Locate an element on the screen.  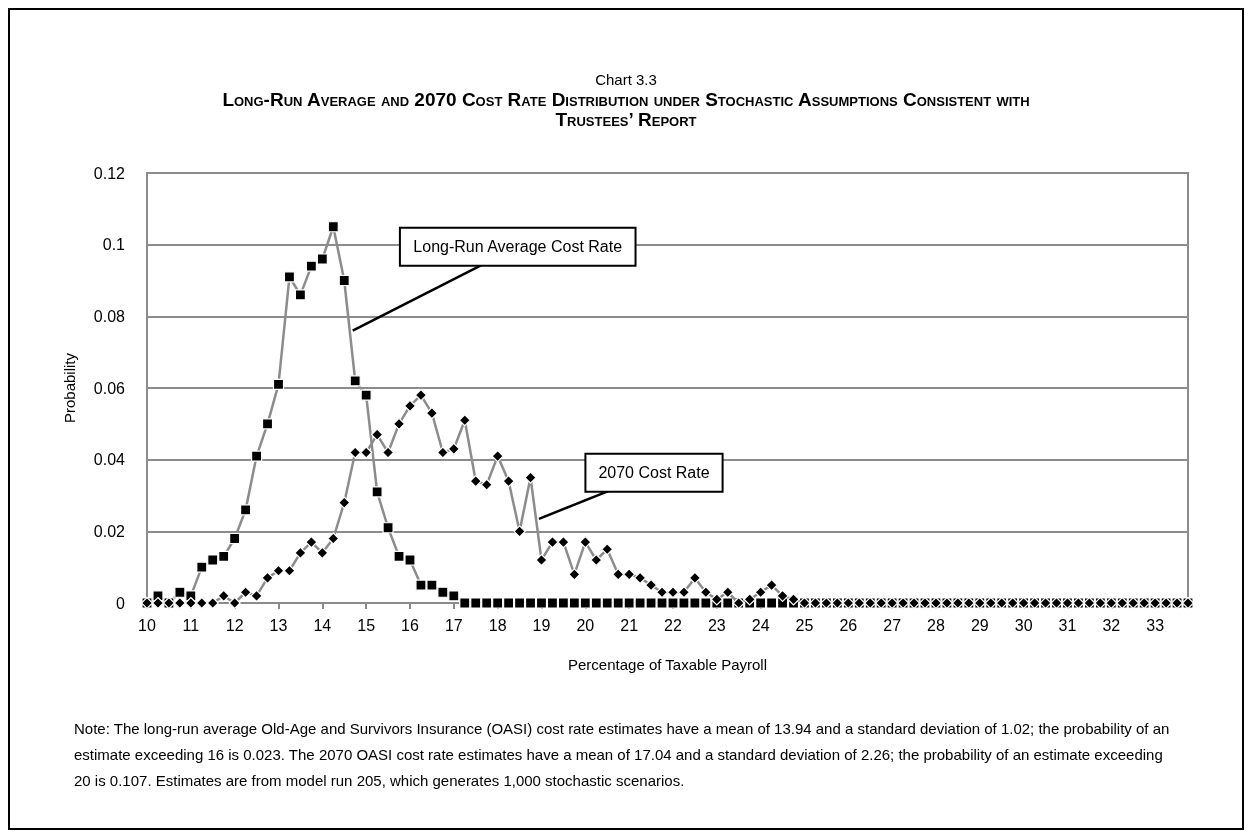
x-tick-label: 29 is located at coordinates (979, 625).